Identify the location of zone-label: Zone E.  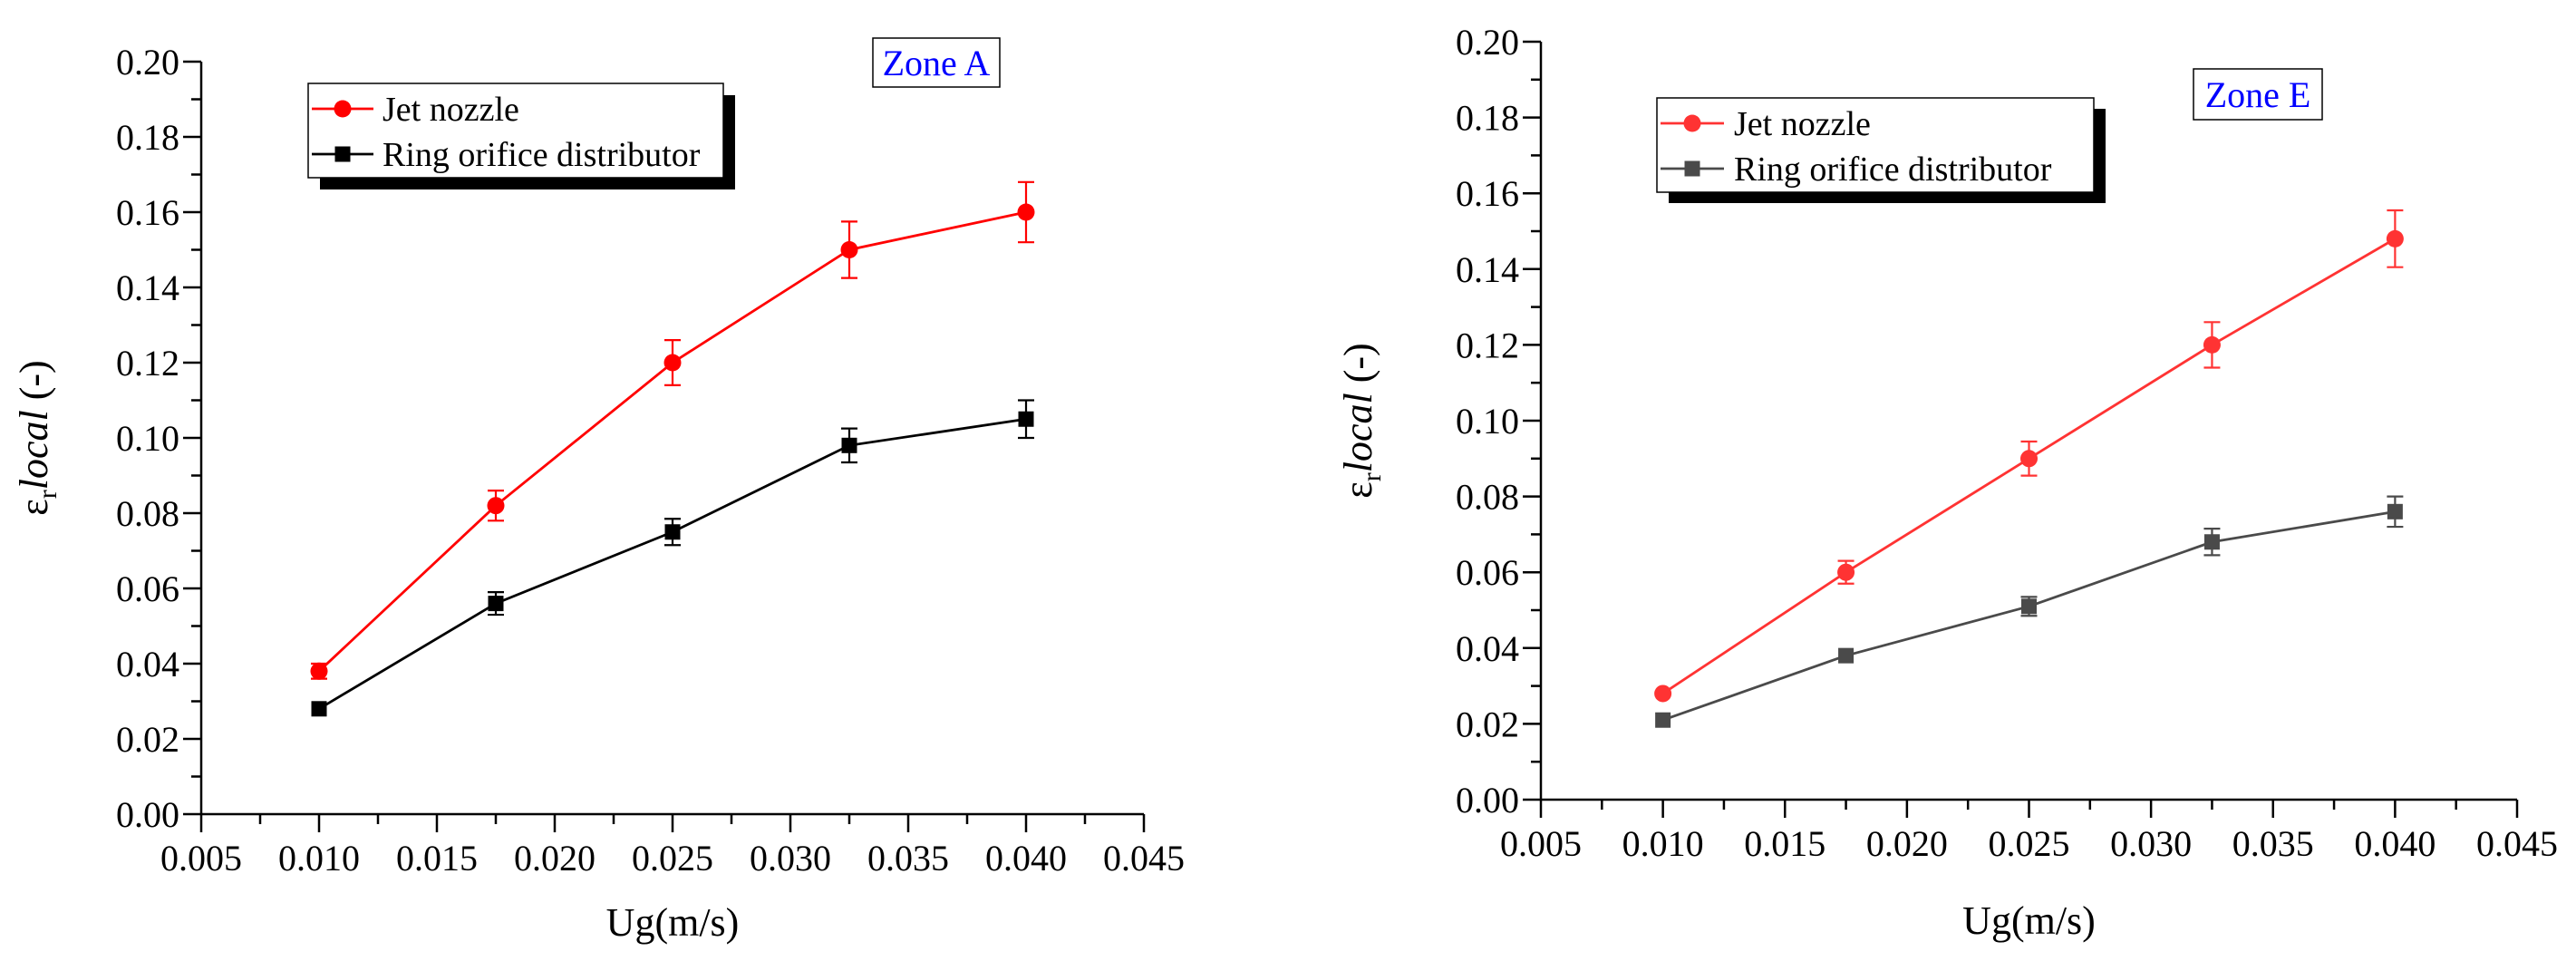
(2258, 94).